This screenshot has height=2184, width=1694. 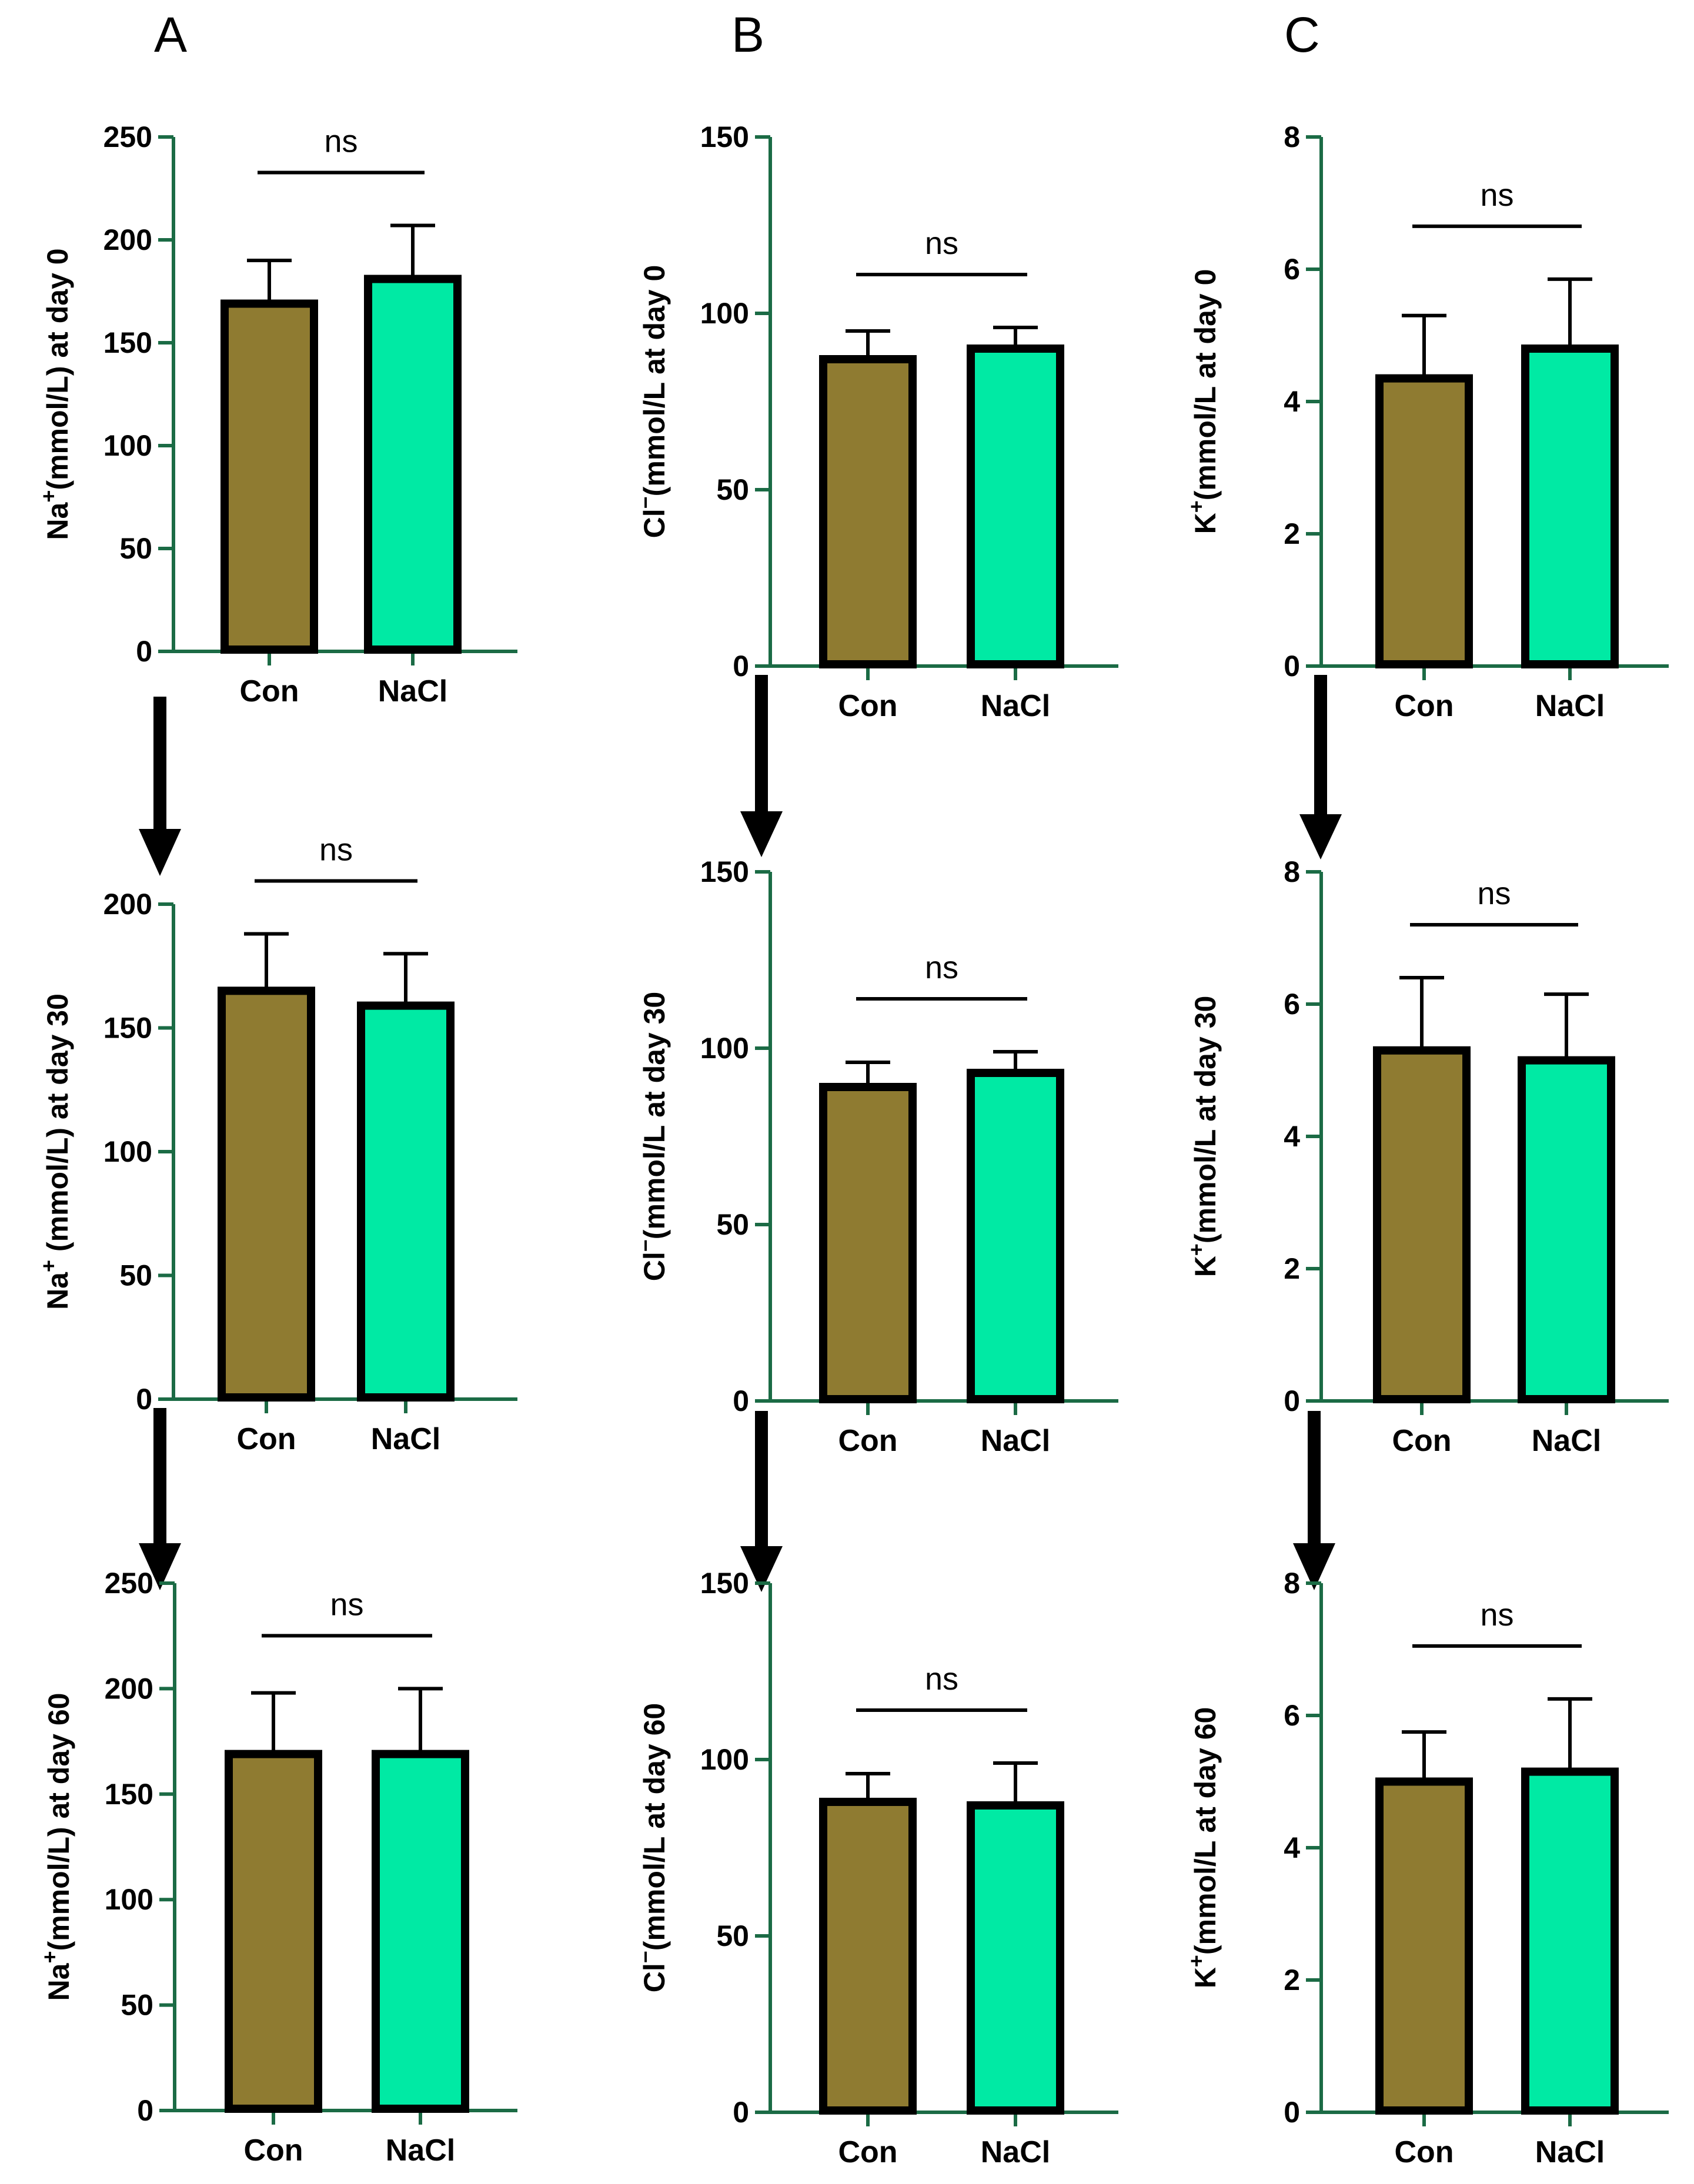 I want to click on y-axis-label: K+(mmol/L at day 60, so click(x=1203, y=1848).